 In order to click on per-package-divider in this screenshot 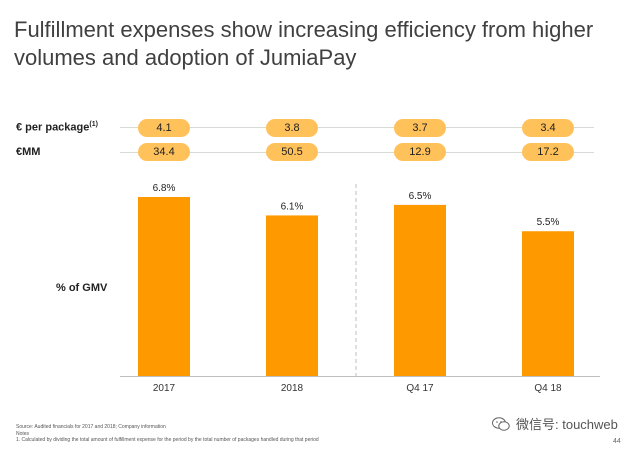, I will do `click(357, 127)`.